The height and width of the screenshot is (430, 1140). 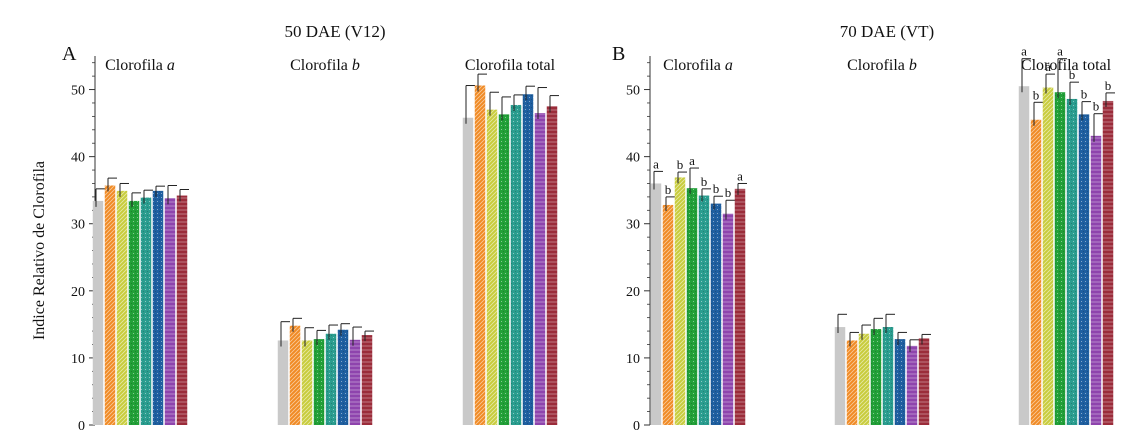 I want to click on panel-letter: A, so click(x=69, y=54).